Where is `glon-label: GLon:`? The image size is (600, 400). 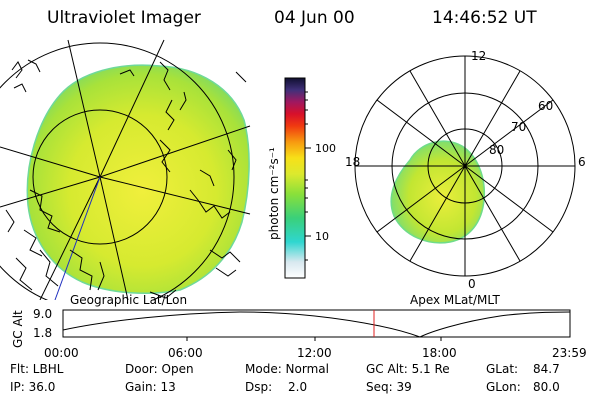
glon-label: GLon: is located at coordinates (503, 387).